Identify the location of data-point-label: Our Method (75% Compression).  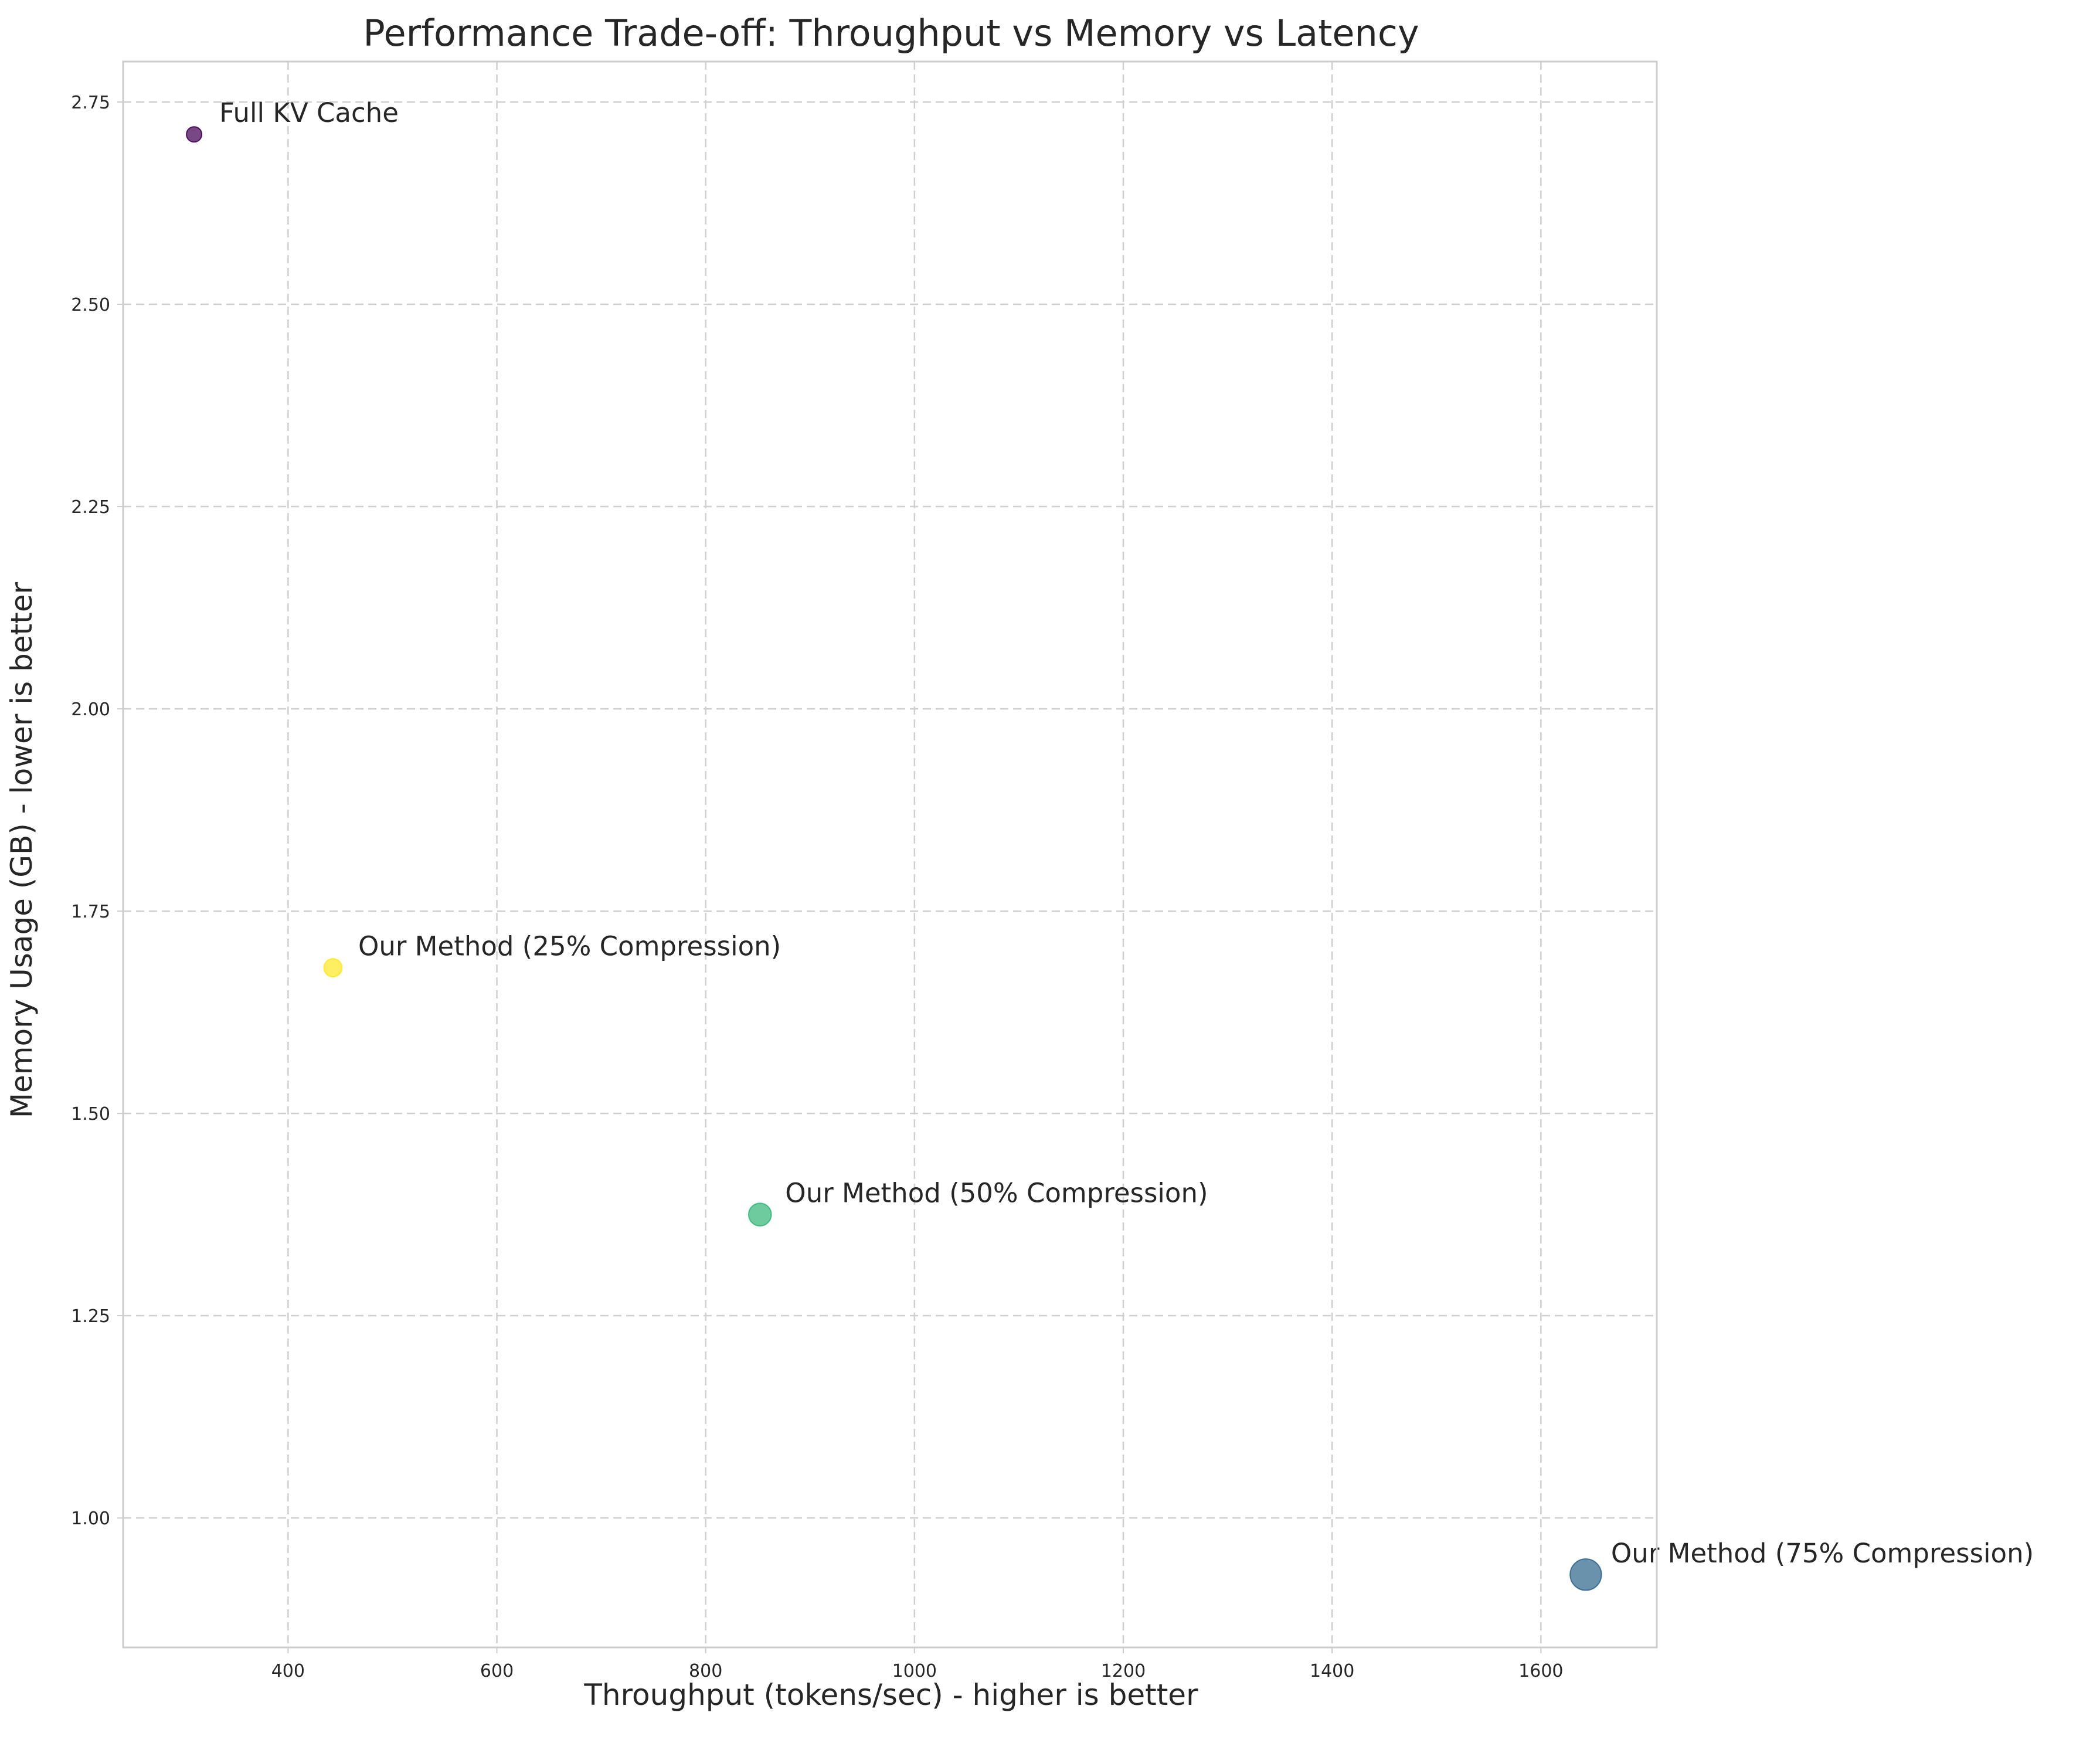
(1822, 1553).